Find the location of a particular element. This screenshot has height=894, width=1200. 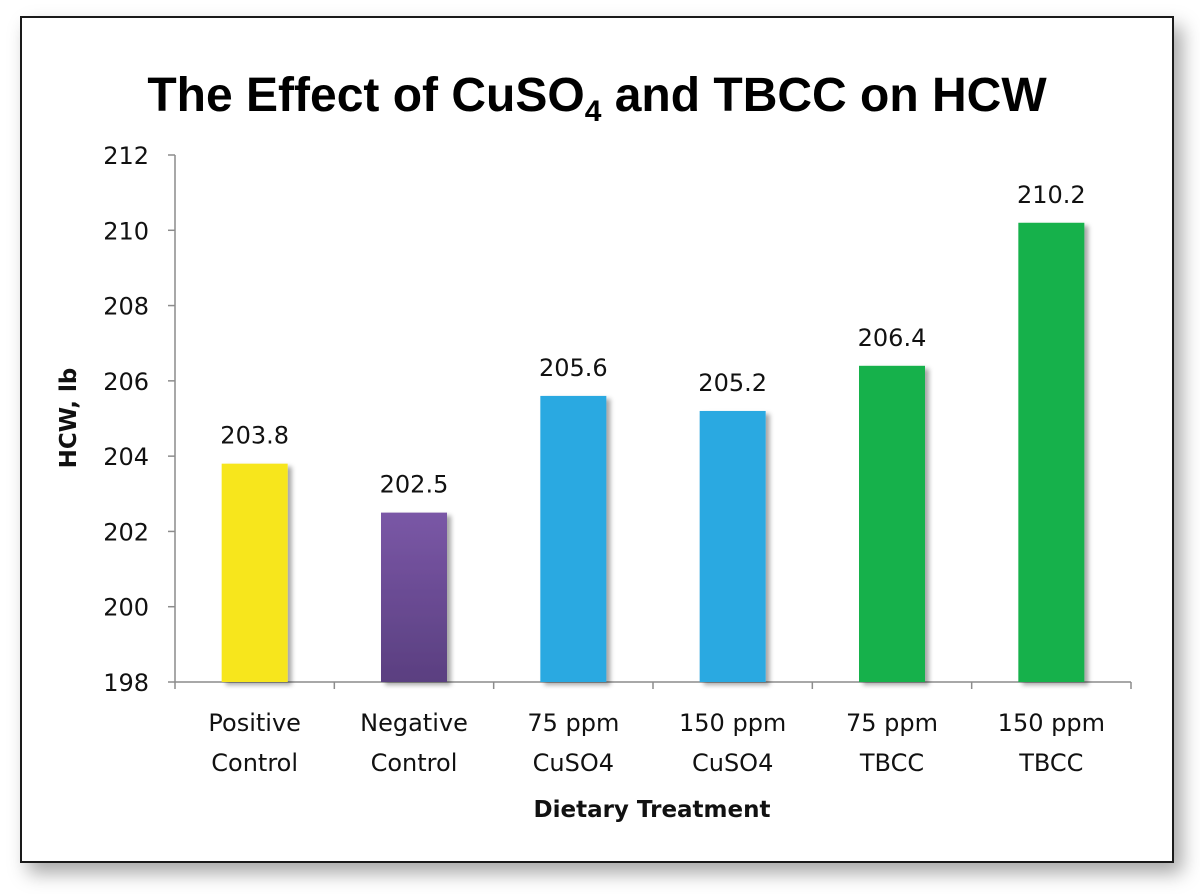

y-tick-label: 198 is located at coordinates (126, 683).